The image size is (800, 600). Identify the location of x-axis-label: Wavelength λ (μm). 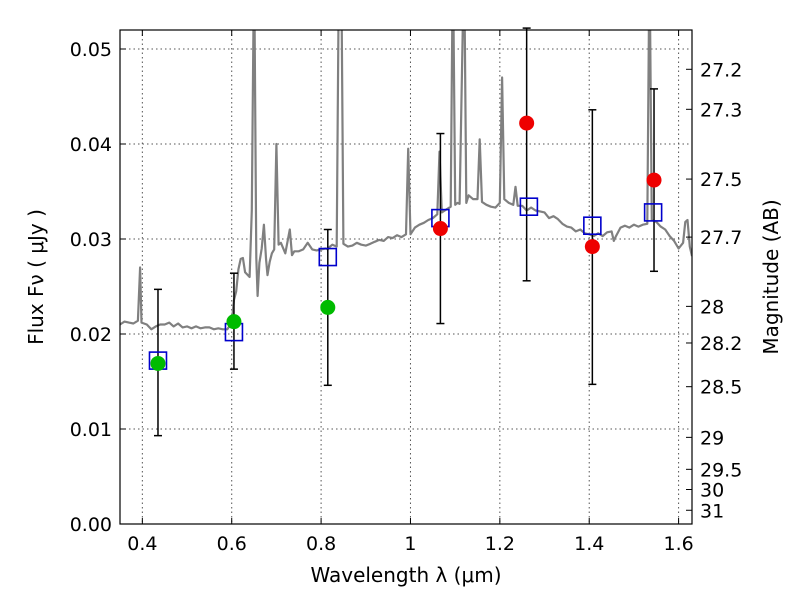
(405, 575).